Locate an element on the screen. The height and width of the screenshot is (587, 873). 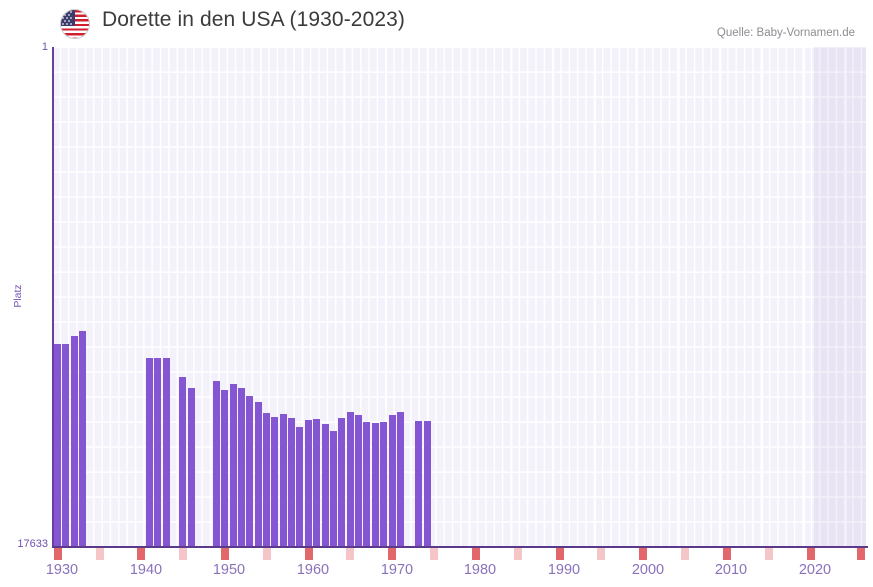
bar-1966 is located at coordinates (367, 484).